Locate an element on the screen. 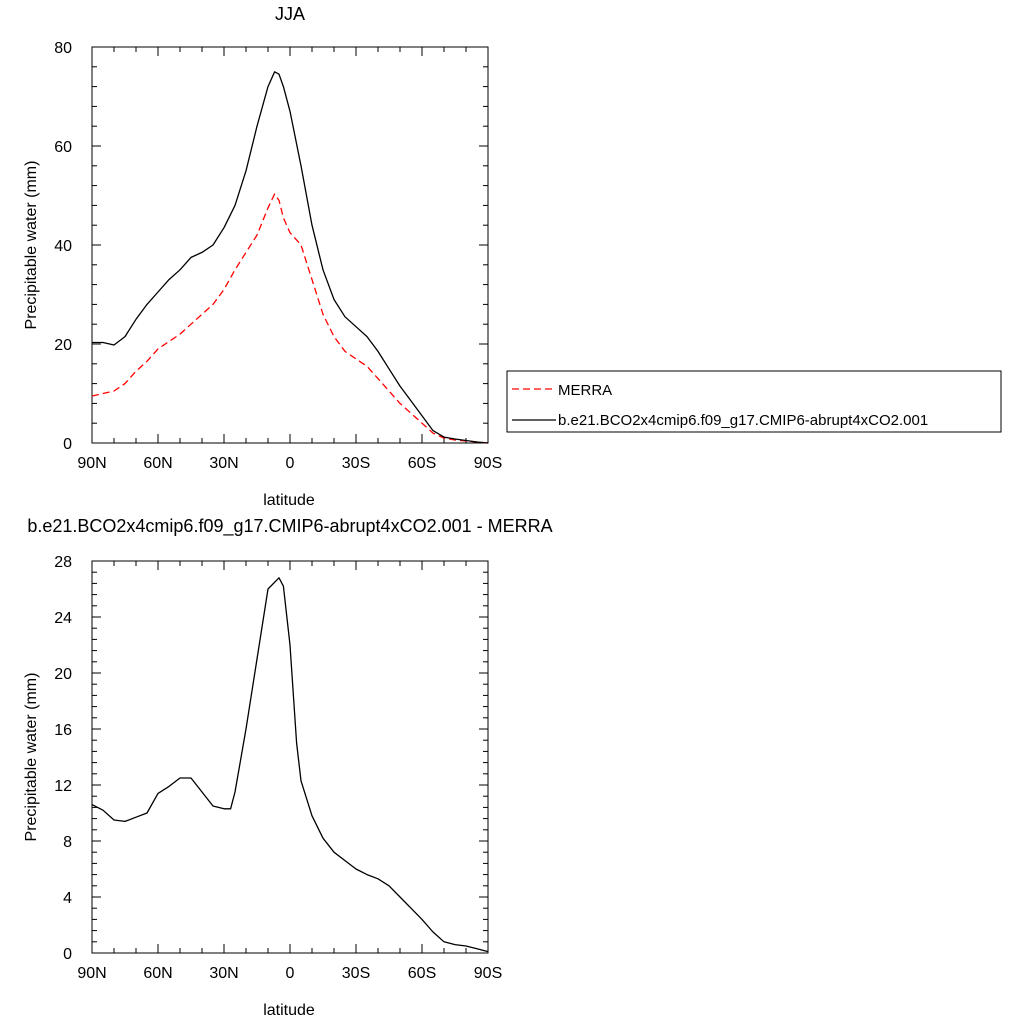  top-x-tick-label: 90N is located at coordinates (91, 463).